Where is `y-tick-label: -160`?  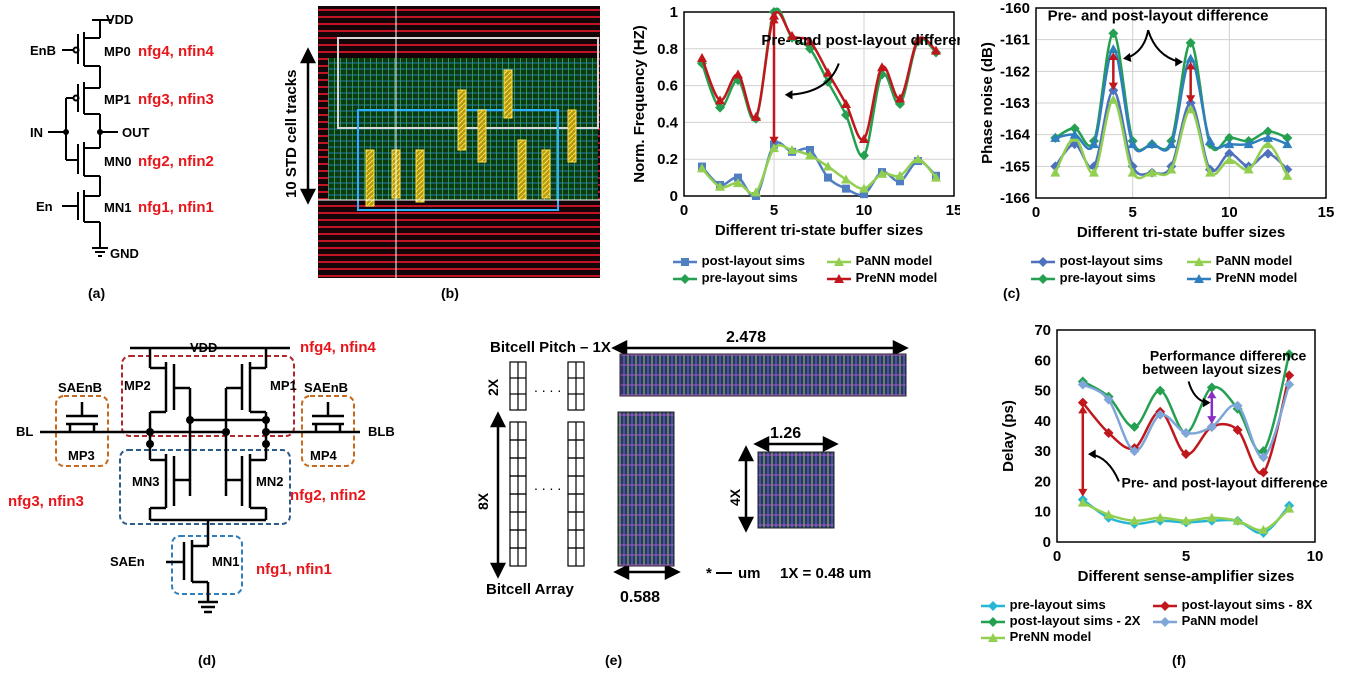 y-tick-label: -160 is located at coordinates (1015, 8).